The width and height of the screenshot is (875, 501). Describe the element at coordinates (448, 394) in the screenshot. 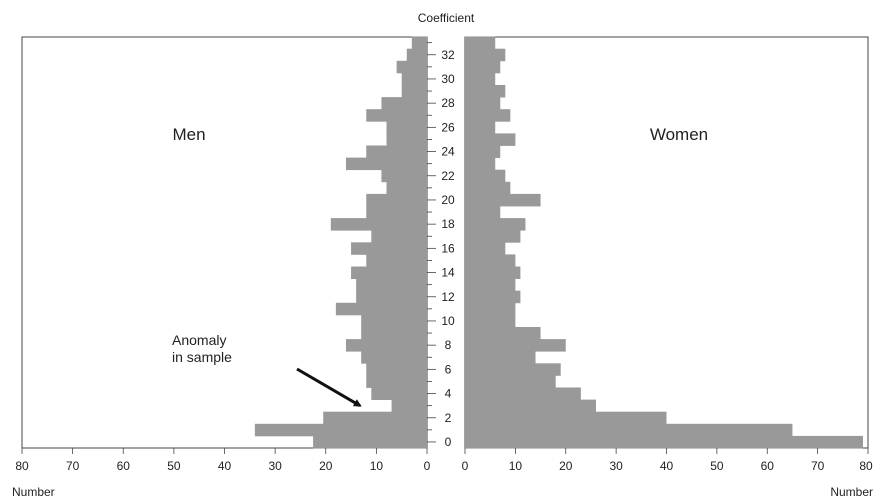

I see `center-axis-tick-label: 4` at that location.